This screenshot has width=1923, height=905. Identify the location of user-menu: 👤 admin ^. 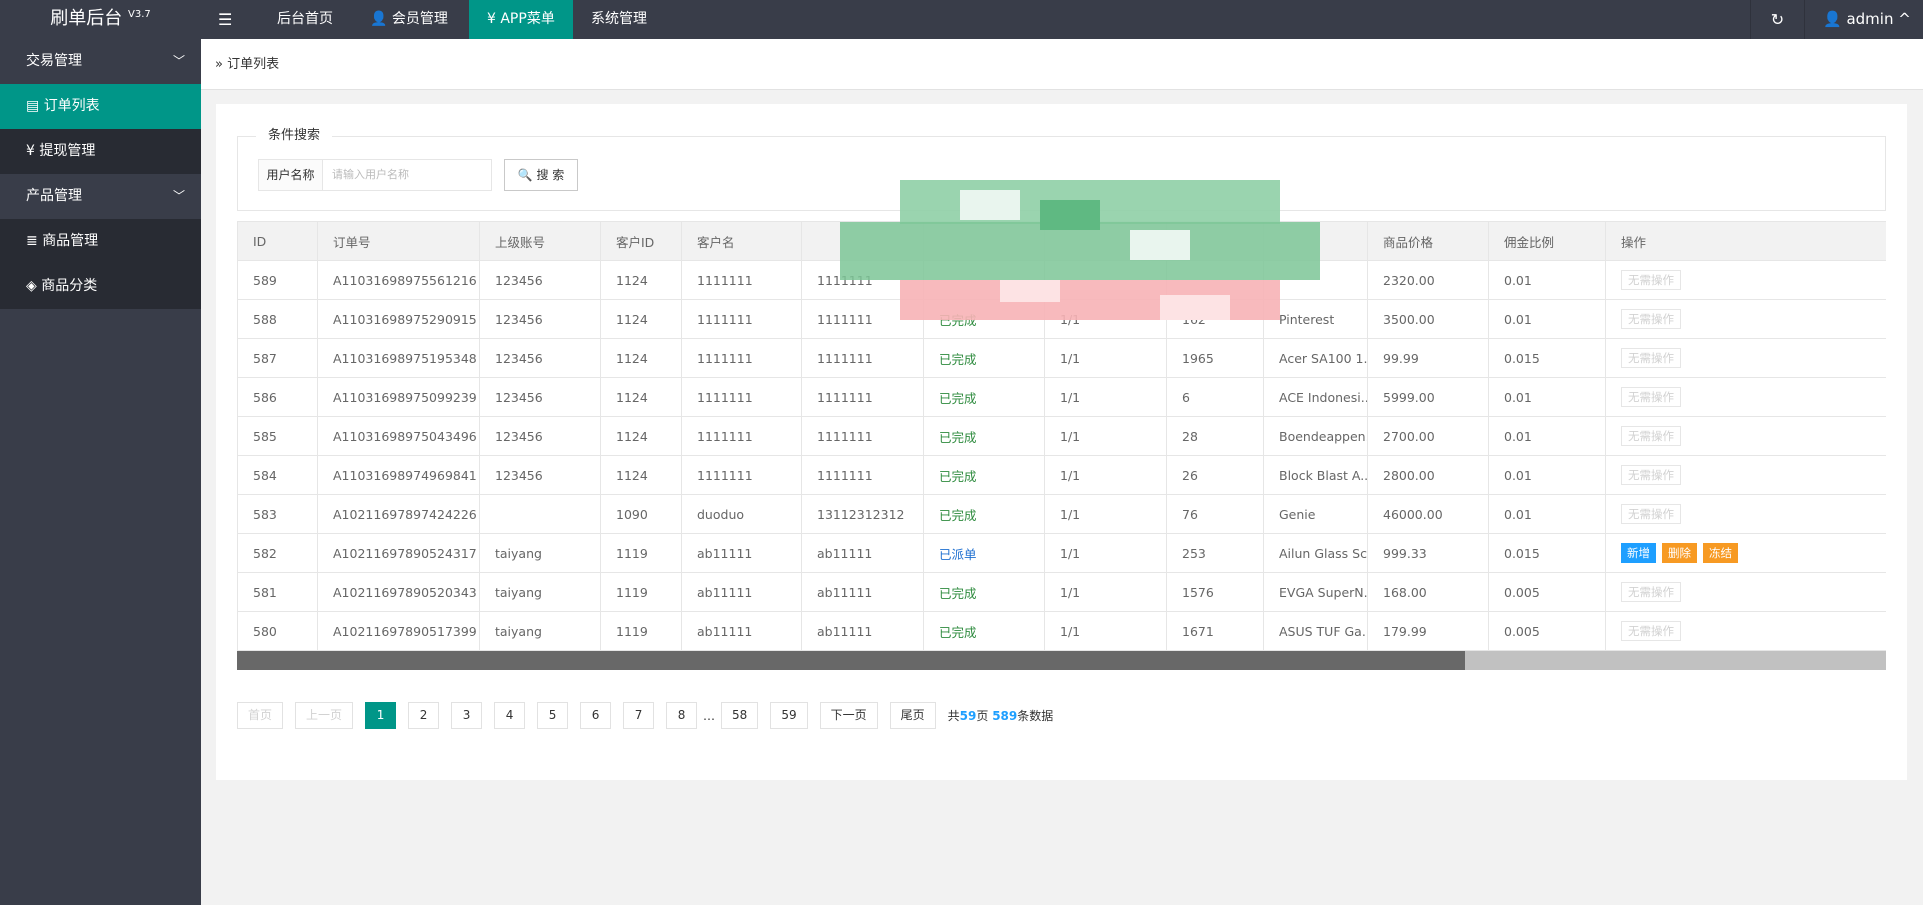
(1863, 19).